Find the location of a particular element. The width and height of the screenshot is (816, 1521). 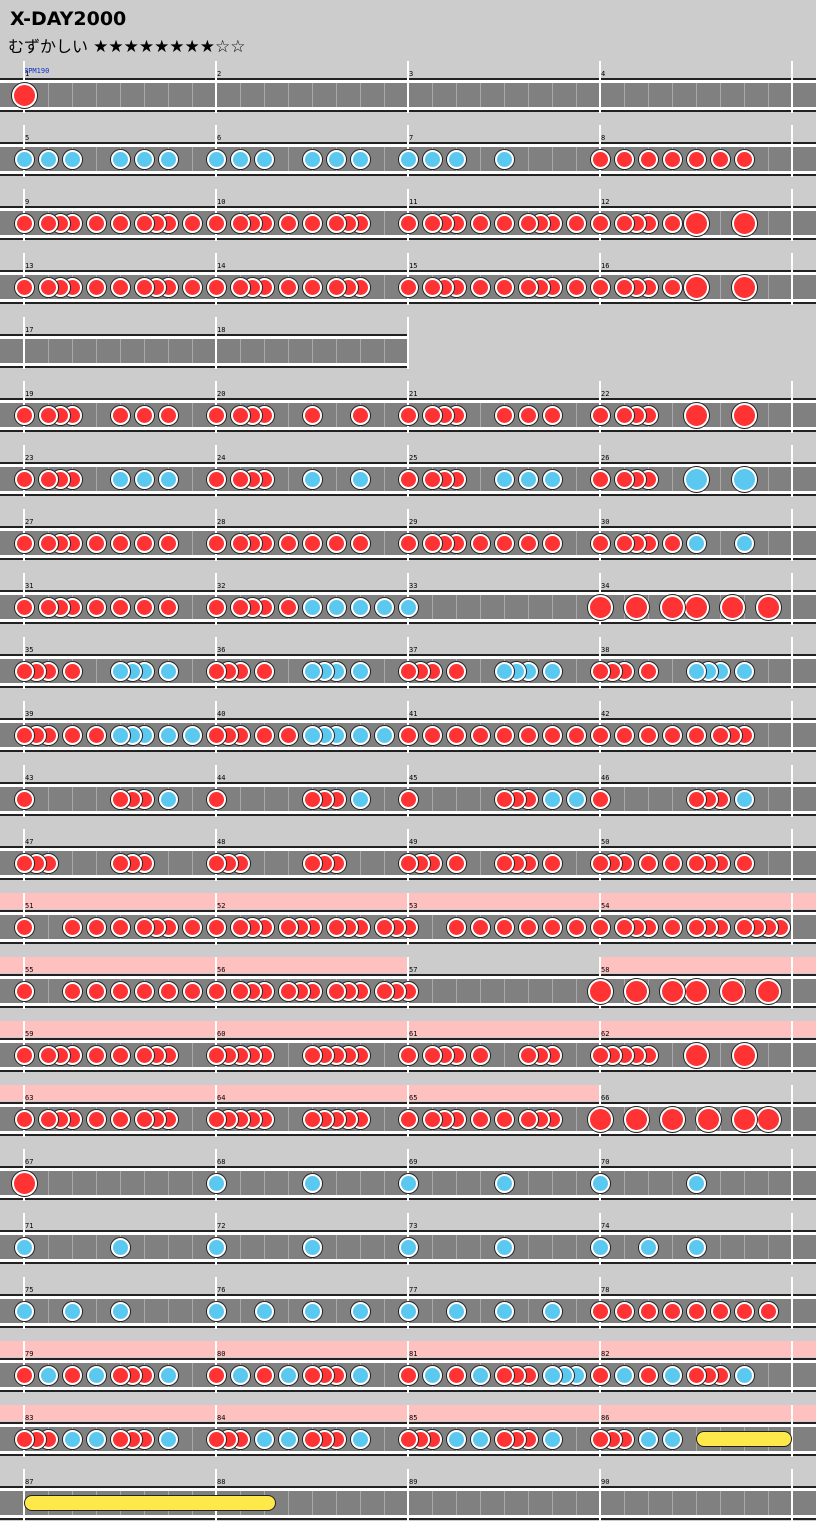

measure-number: 8 is located at coordinates (603, 138).